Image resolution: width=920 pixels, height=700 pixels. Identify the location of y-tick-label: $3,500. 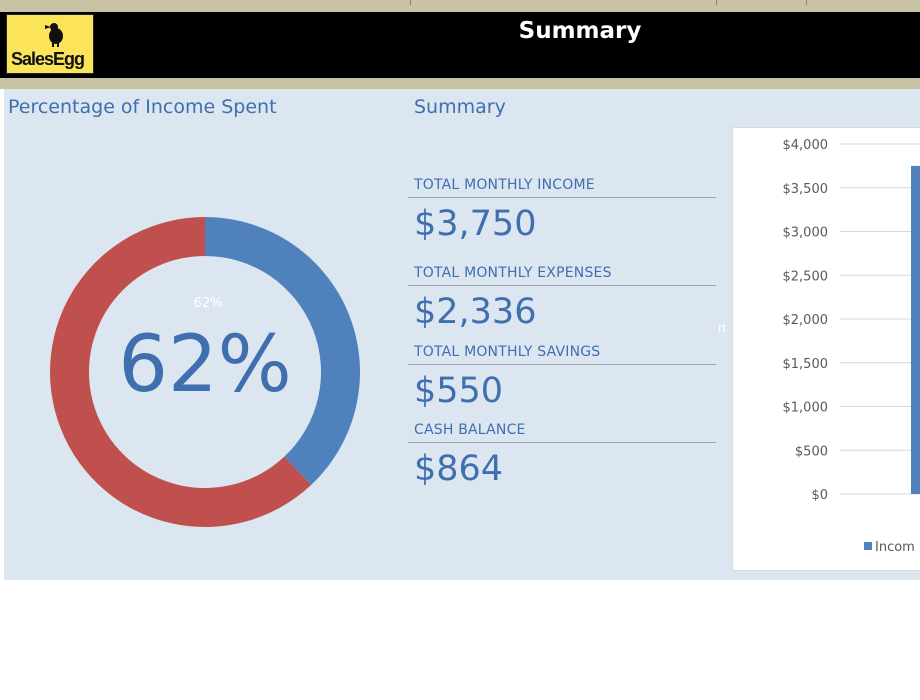
(806, 189).